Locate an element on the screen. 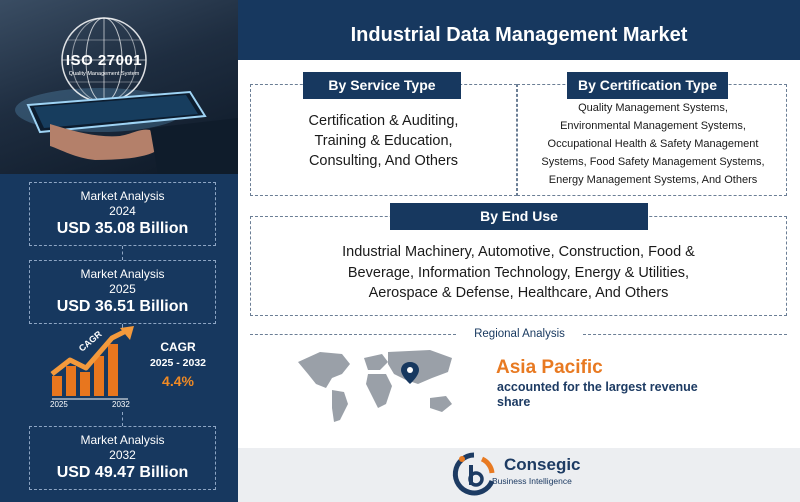  market-2025-box: Market Analysis 2025 USD 36.51 Billion is located at coordinates (122, 292).